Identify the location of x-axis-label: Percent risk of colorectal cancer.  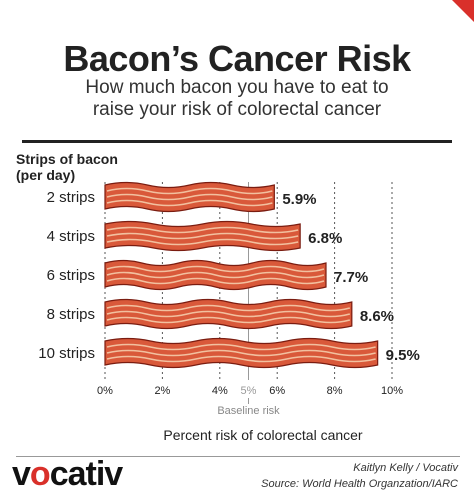
(263, 435).